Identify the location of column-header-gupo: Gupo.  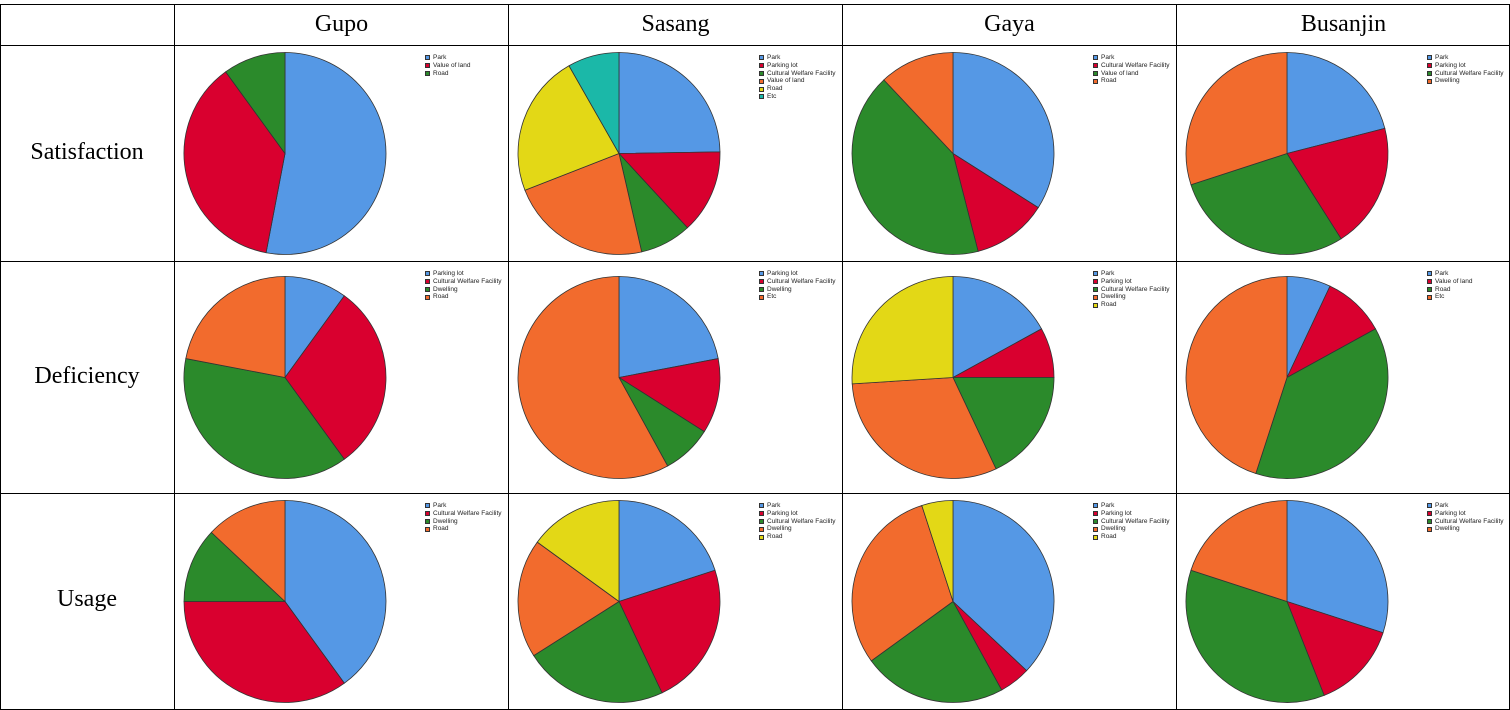
(341, 24).